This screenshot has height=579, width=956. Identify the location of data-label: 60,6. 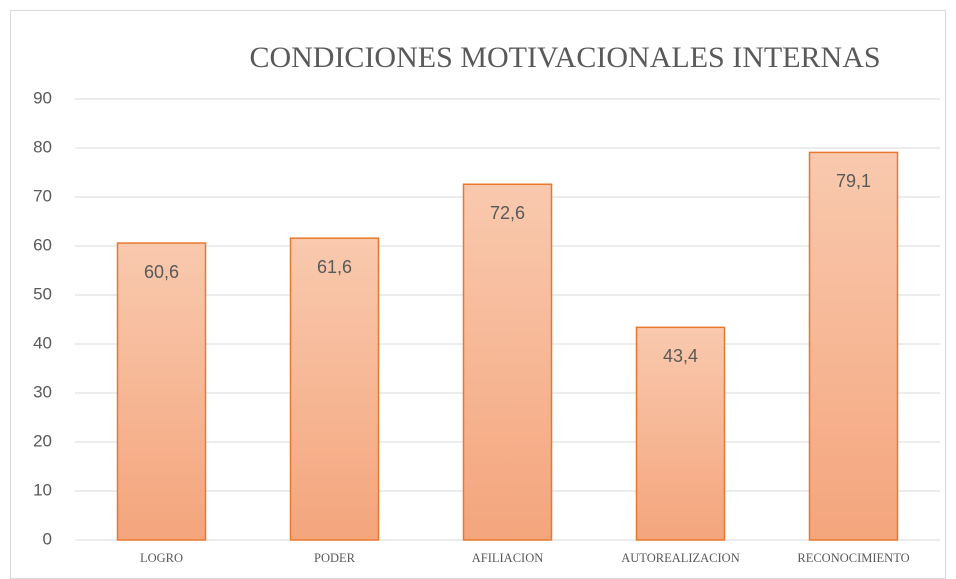
(161, 272).